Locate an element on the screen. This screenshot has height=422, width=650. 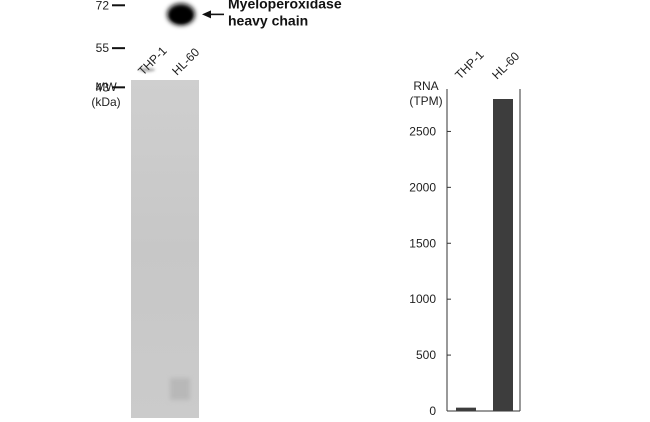
bar-ytick-label-2500: 2500 is located at coordinates (422, 131).